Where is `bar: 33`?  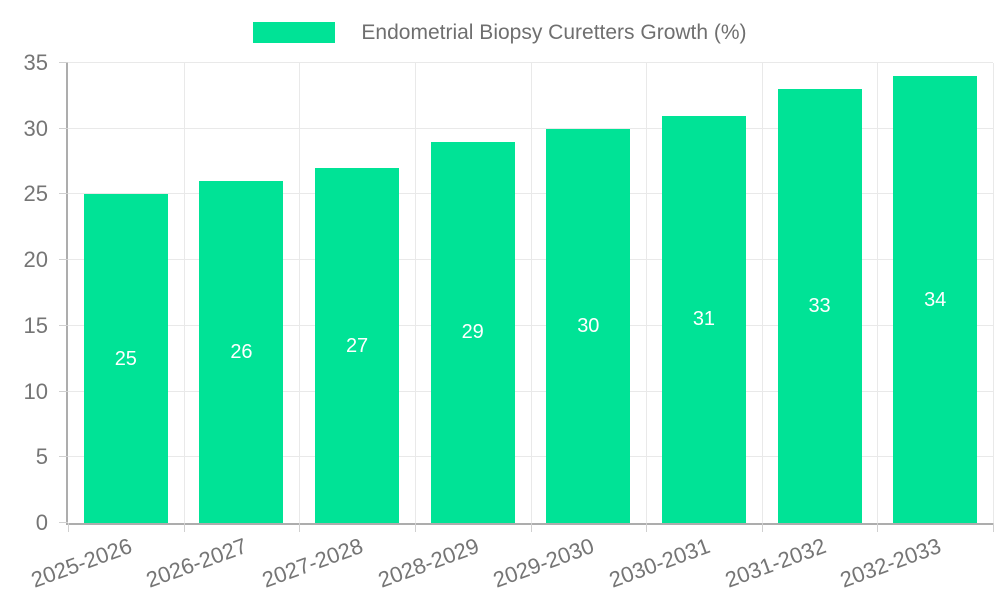
bar: 33 is located at coordinates (819, 306).